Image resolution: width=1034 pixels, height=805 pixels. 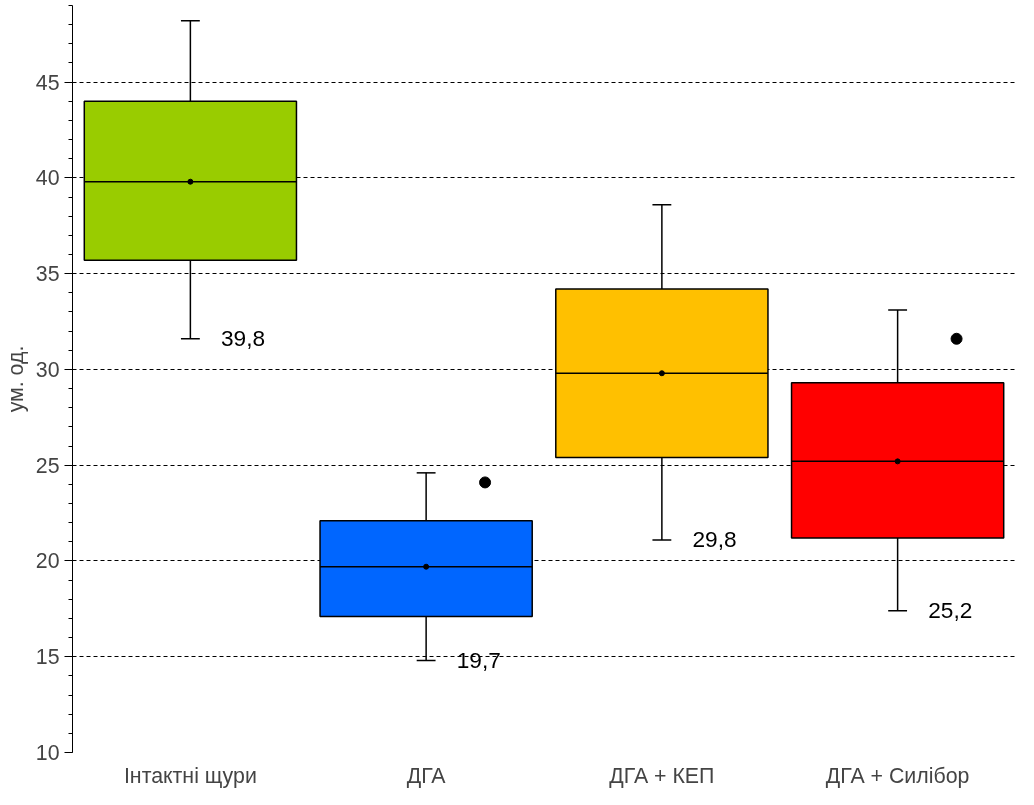 What do you see at coordinates (47, 274) in the screenshot?
I see `y-tick-label: 35` at bounding box center [47, 274].